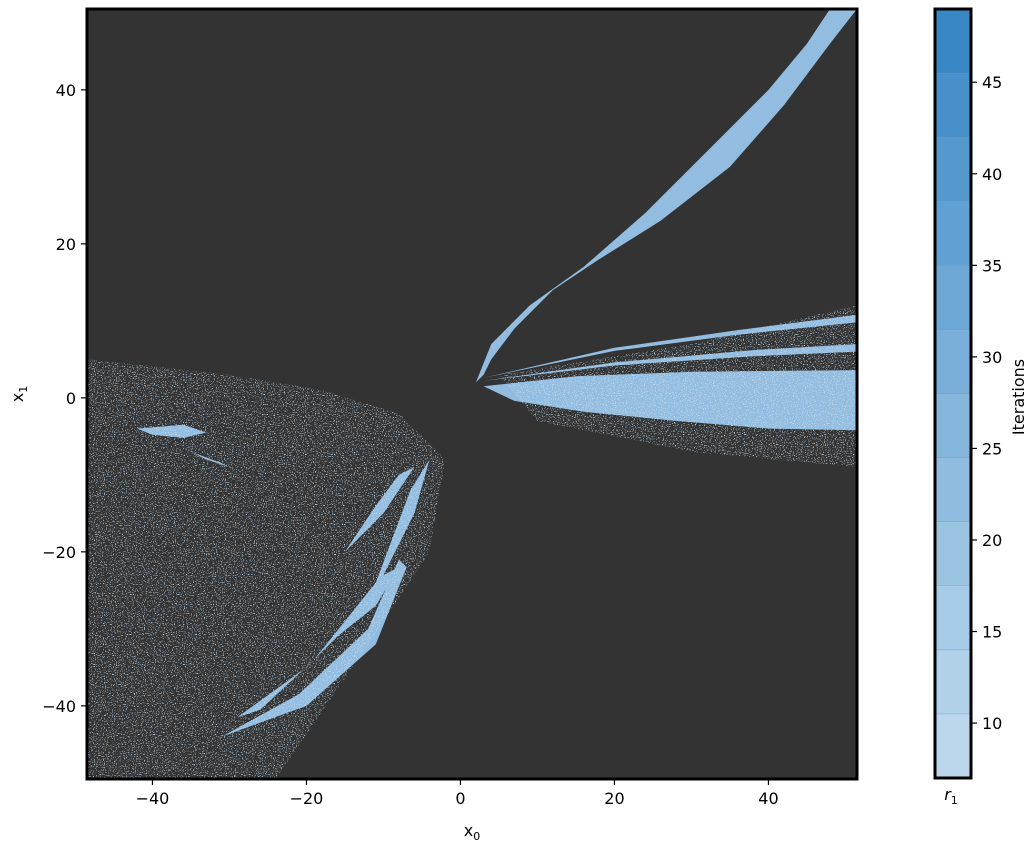 The image size is (1036, 849). I want to click on colorbar-ticks: 10 15 20 25 30 35 40 45, so click(986, 403).